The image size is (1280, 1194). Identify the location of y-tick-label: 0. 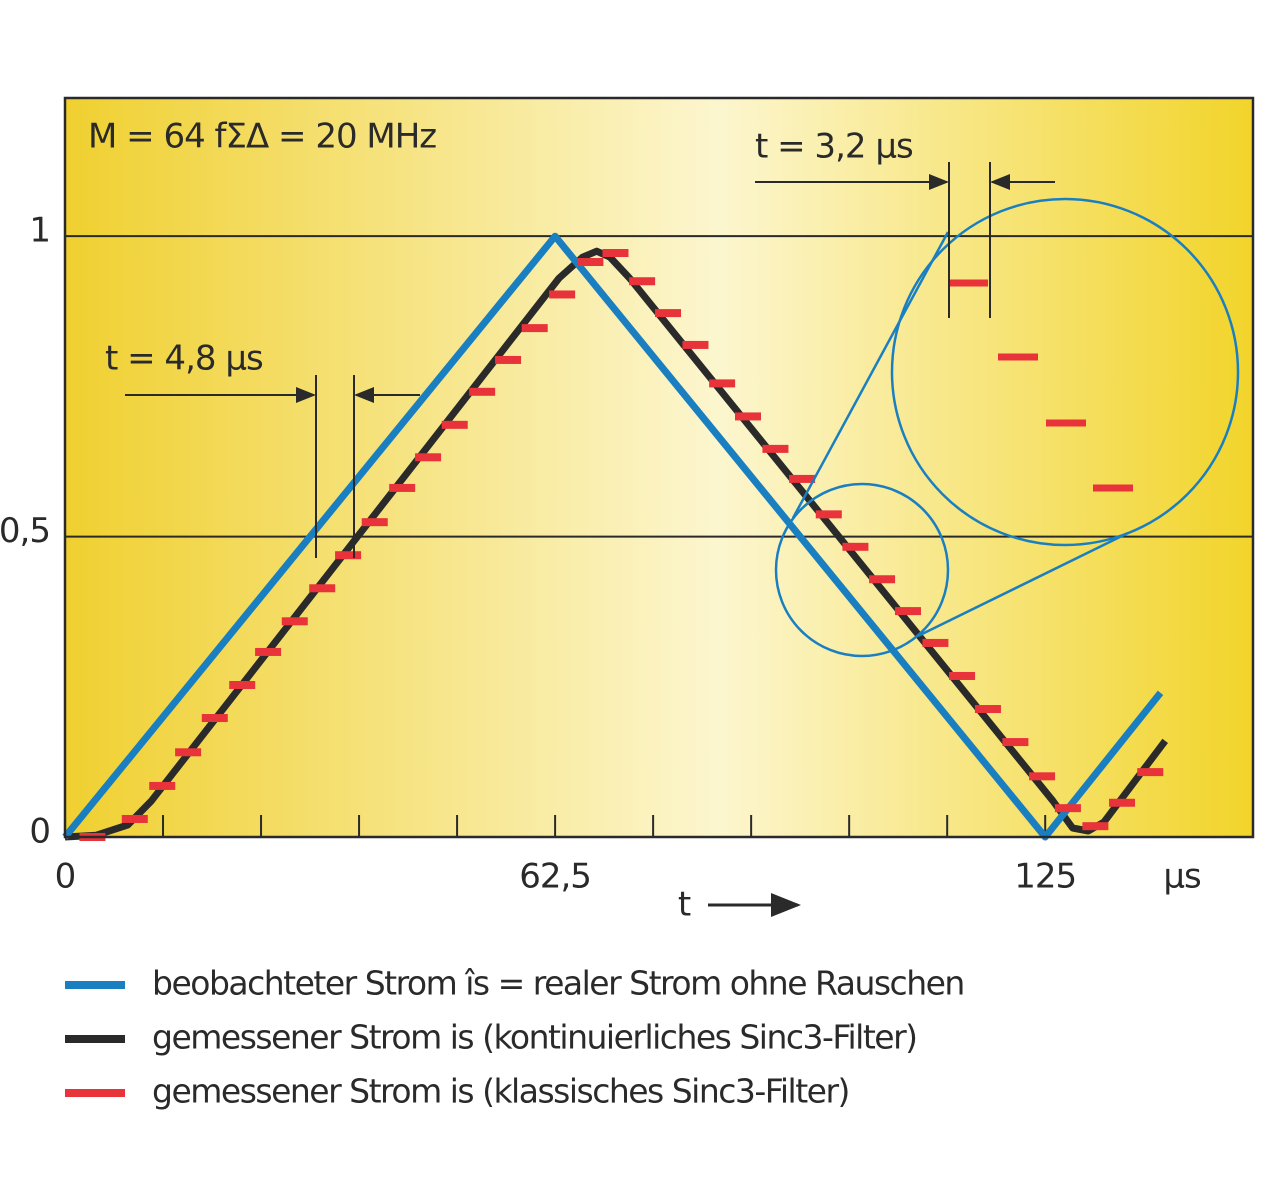
(39, 832).